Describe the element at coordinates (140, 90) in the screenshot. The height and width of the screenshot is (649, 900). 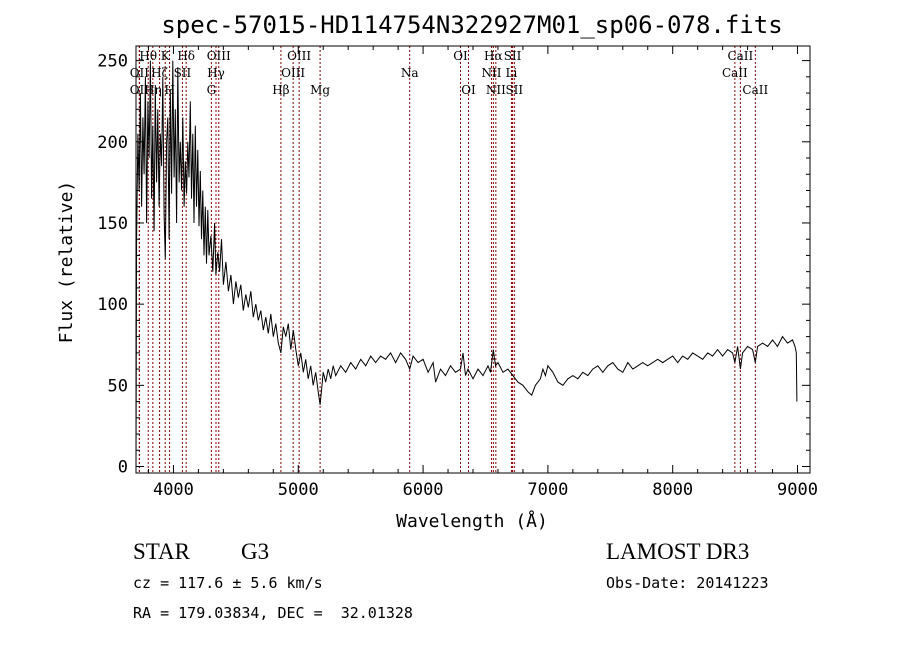
I see `spectral-line-label-0: OII` at that location.